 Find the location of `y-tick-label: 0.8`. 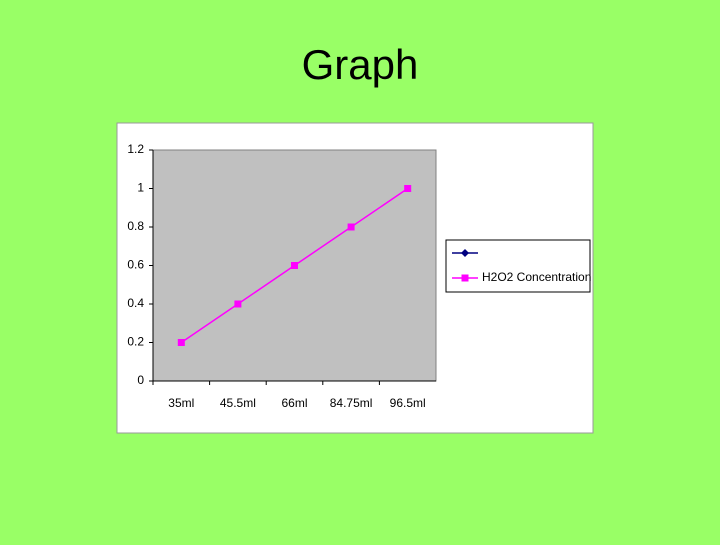

y-tick-label: 0.8 is located at coordinates (135, 226).